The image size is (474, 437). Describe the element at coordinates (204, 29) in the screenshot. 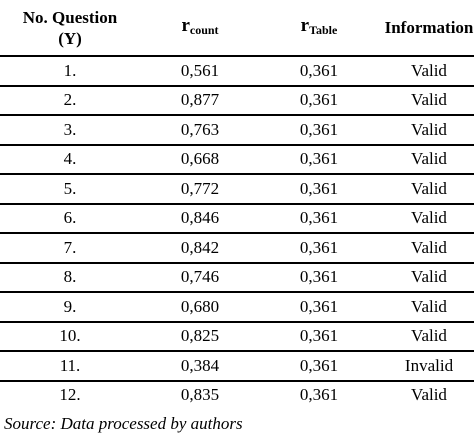

I see `header-subscript: count` at that location.